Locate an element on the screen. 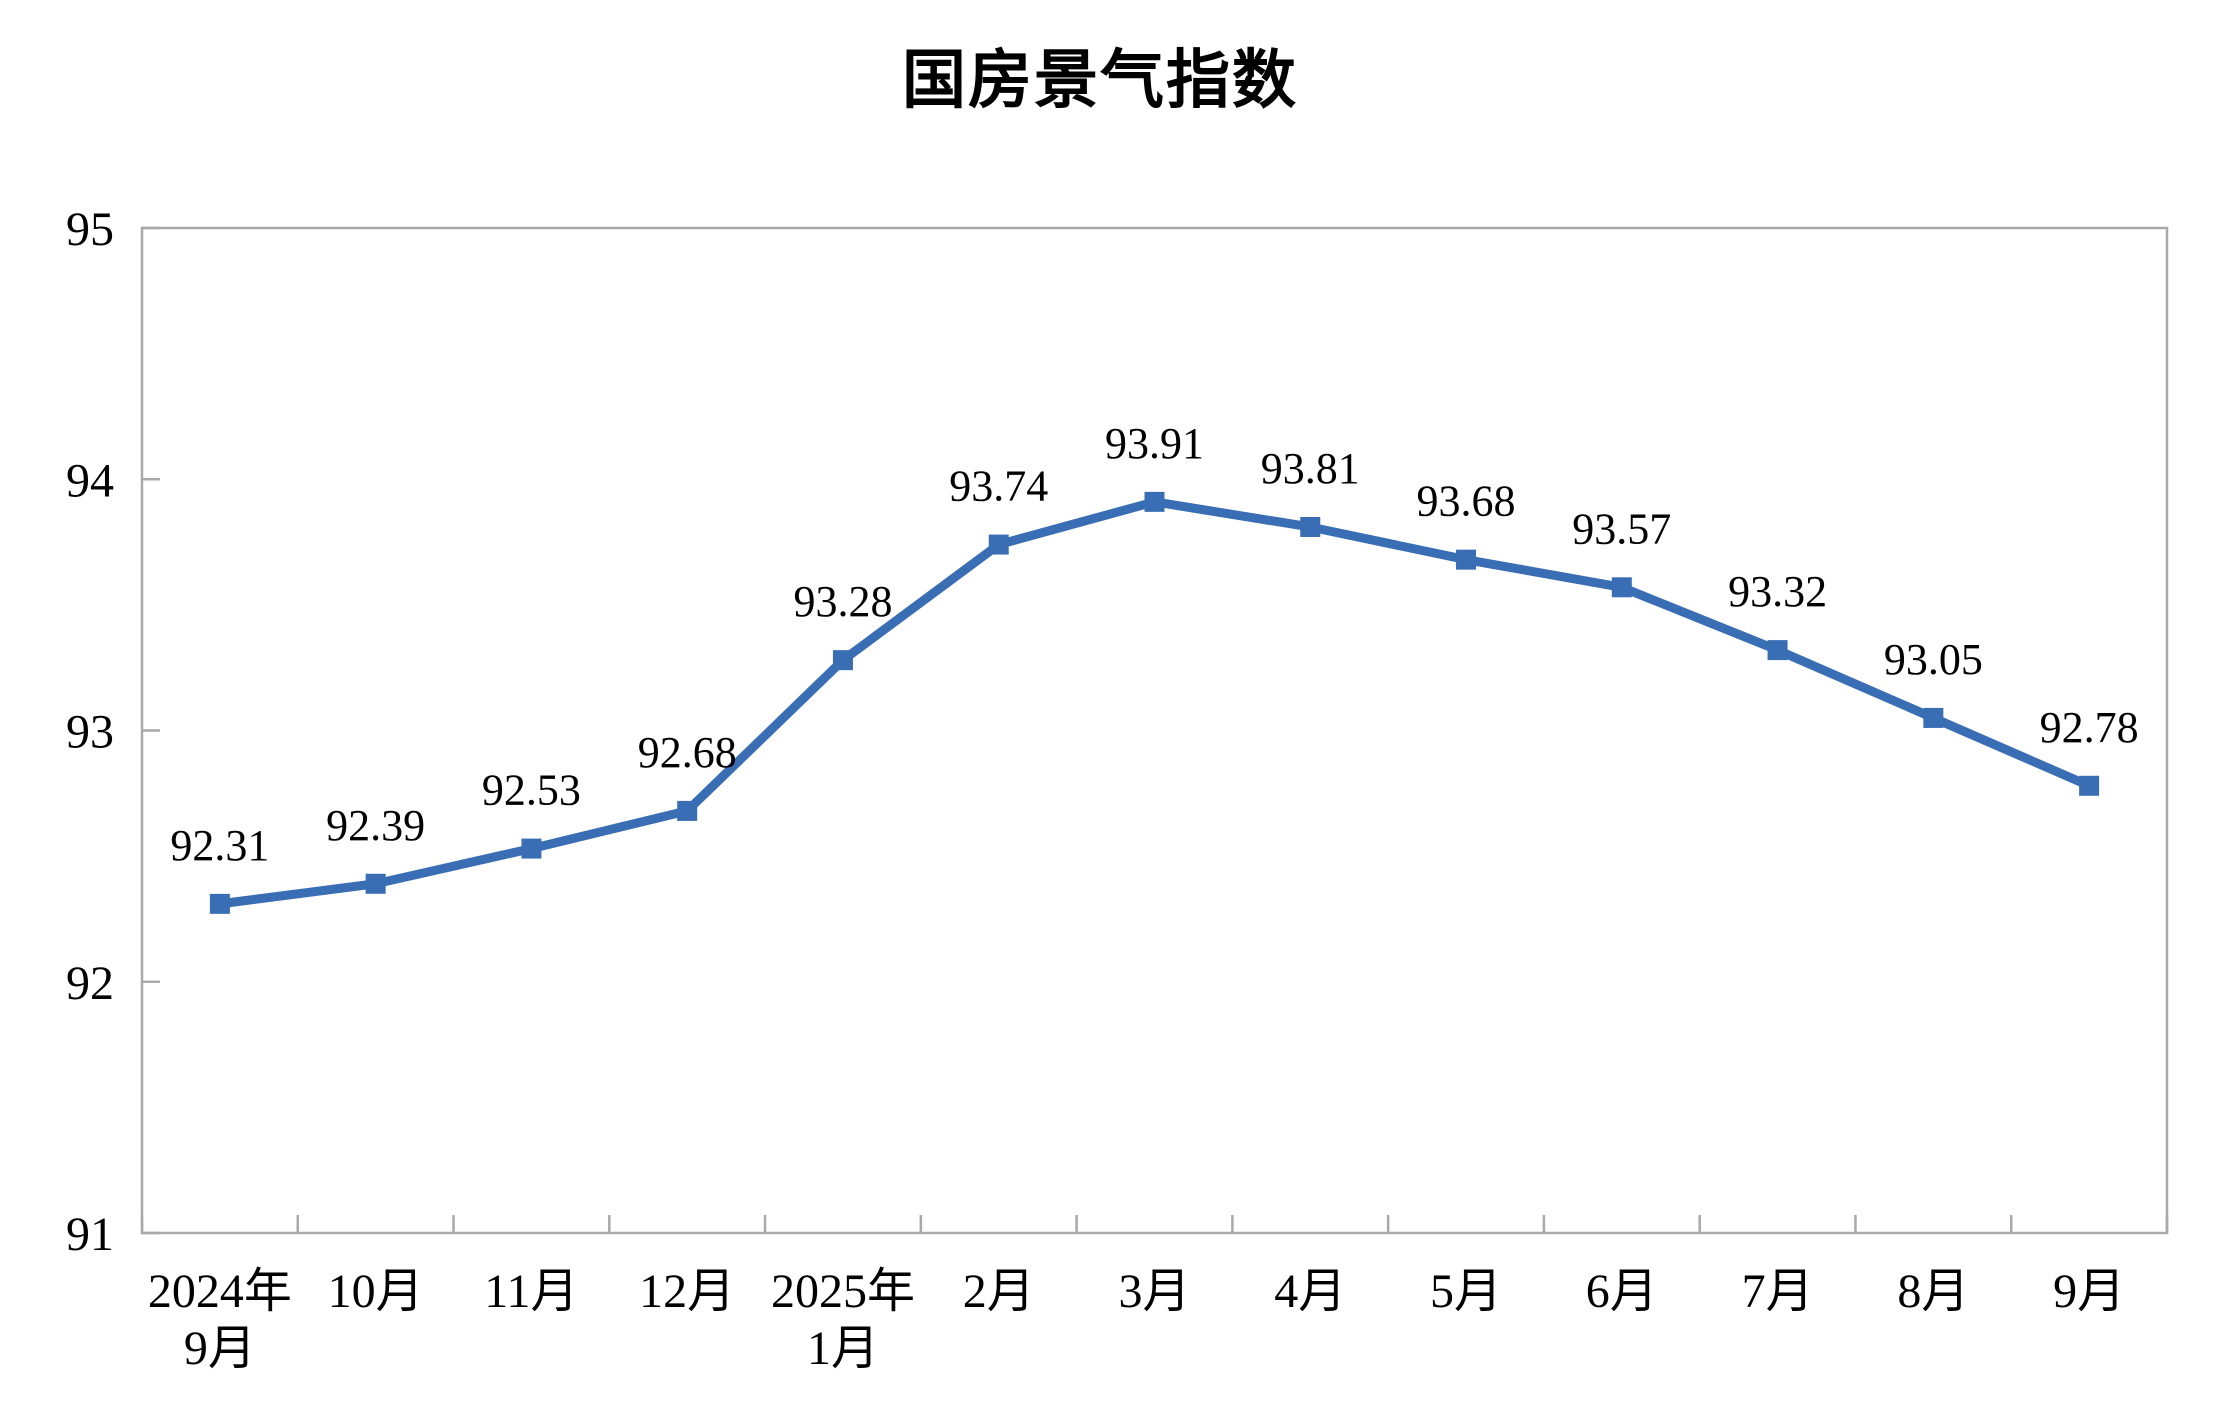 This screenshot has height=1416, width=2214. chart-title: 国房景气指数 is located at coordinates (1100, 80).